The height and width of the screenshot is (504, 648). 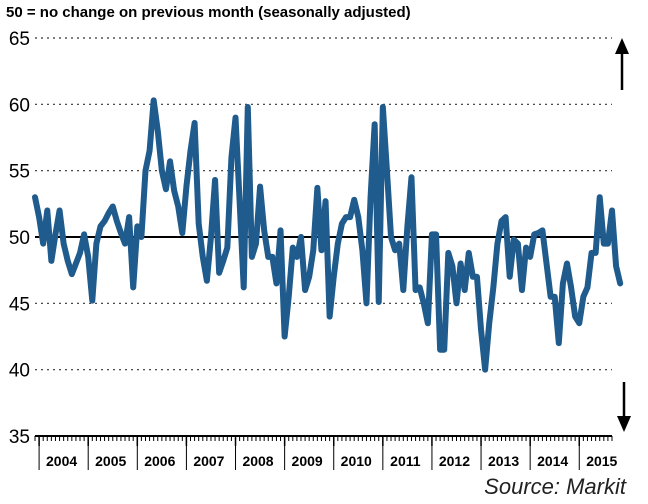 What do you see at coordinates (405, 461) in the screenshot?
I see `x-tick-label: 2011` at bounding box center [405, 461].